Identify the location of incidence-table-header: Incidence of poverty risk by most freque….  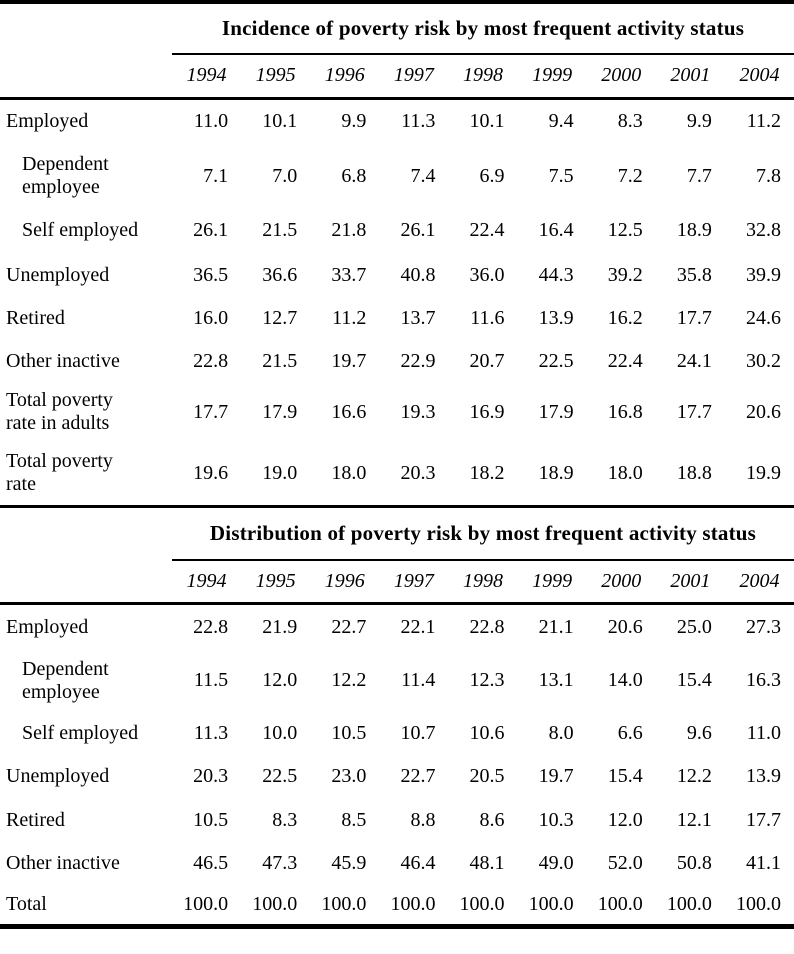
(397, 51).